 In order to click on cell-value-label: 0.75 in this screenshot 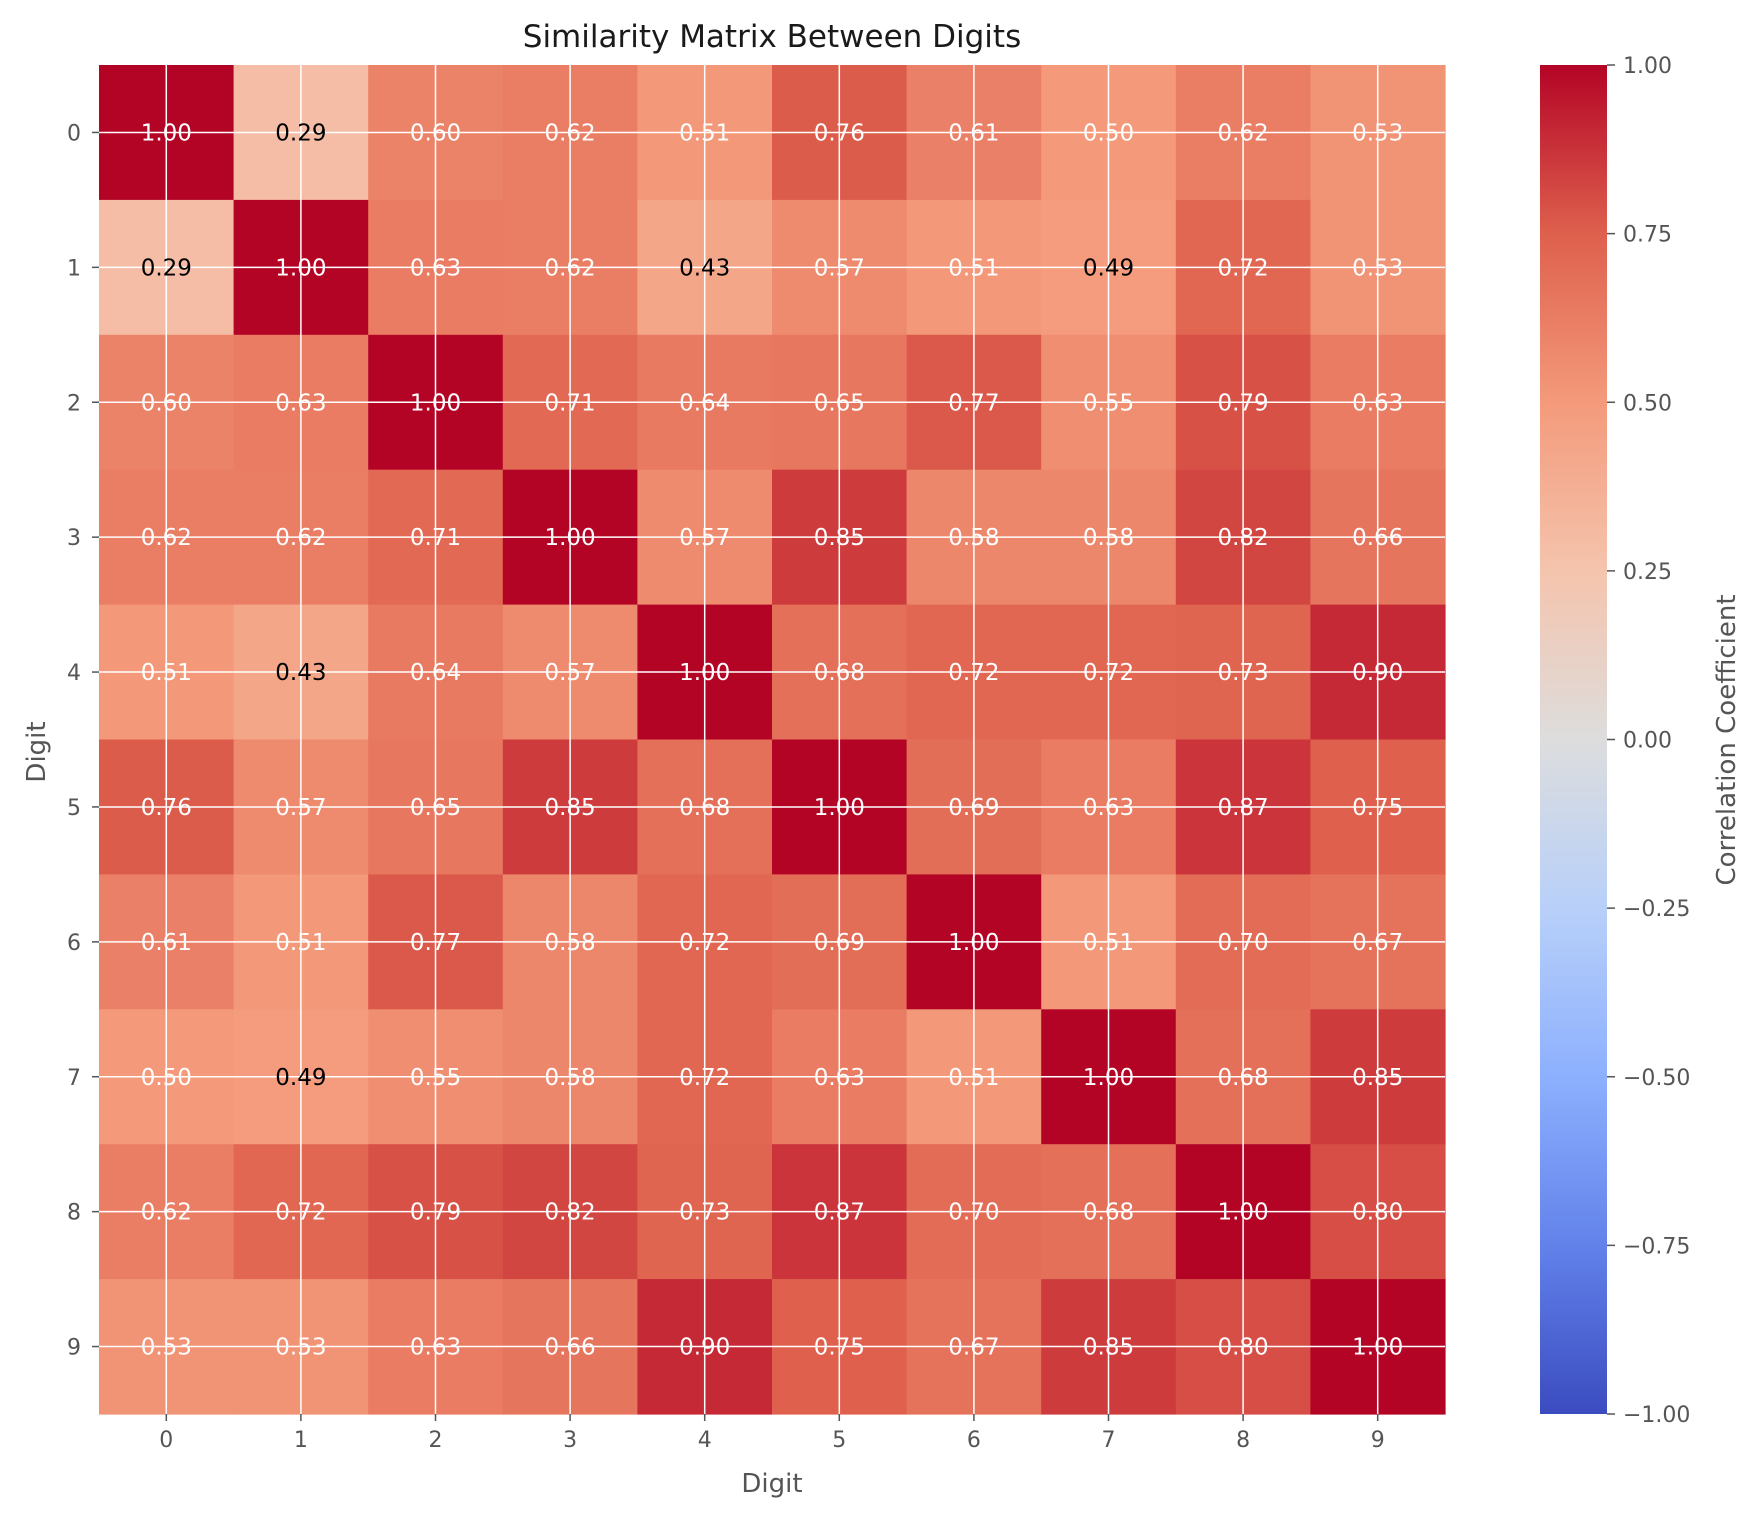, I will do `click(1377, 808)`.